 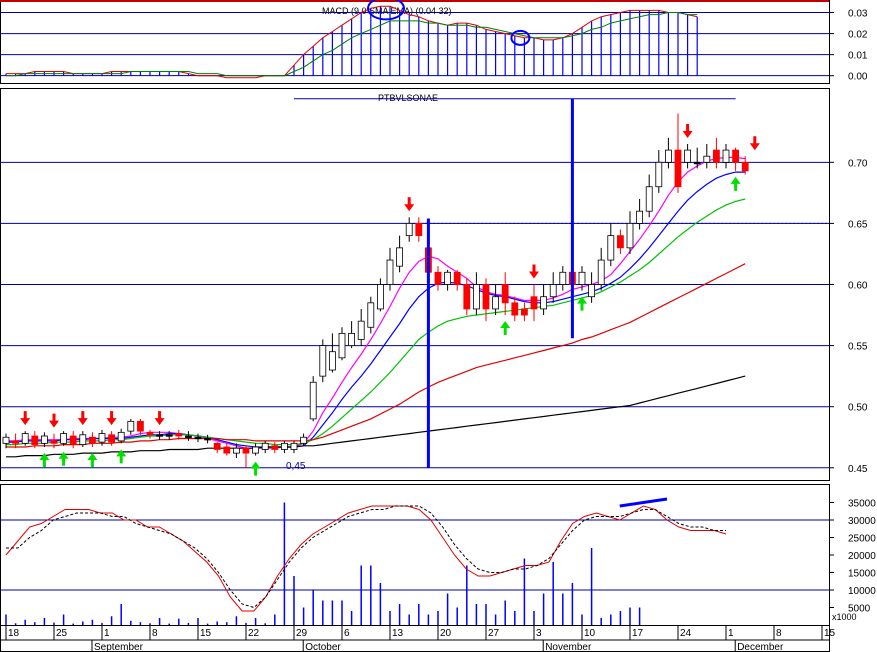 What do you see at coordinates (862, 591) in the screenshot?
I see `stoch-y-tick-label: 10000` at bounding box center [862, 591].